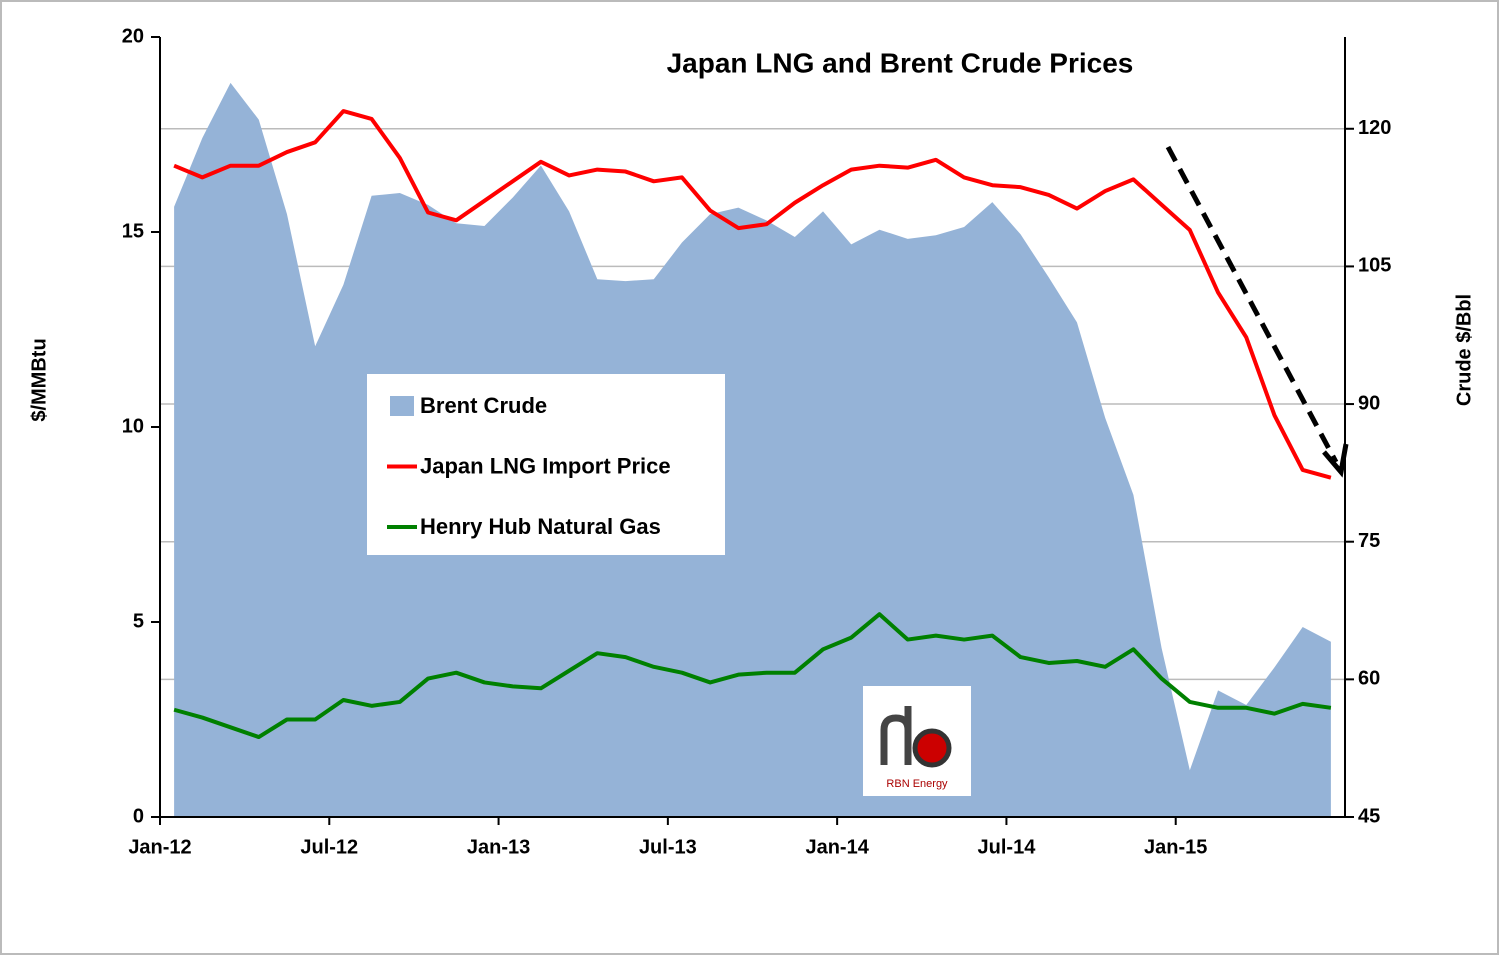 This screenshot has height=956, width=1500. What do you see at coordinates (1369, 541) in the screenshot?
I see `y2-tick-label: 75` at bounding box center [1369, 541].